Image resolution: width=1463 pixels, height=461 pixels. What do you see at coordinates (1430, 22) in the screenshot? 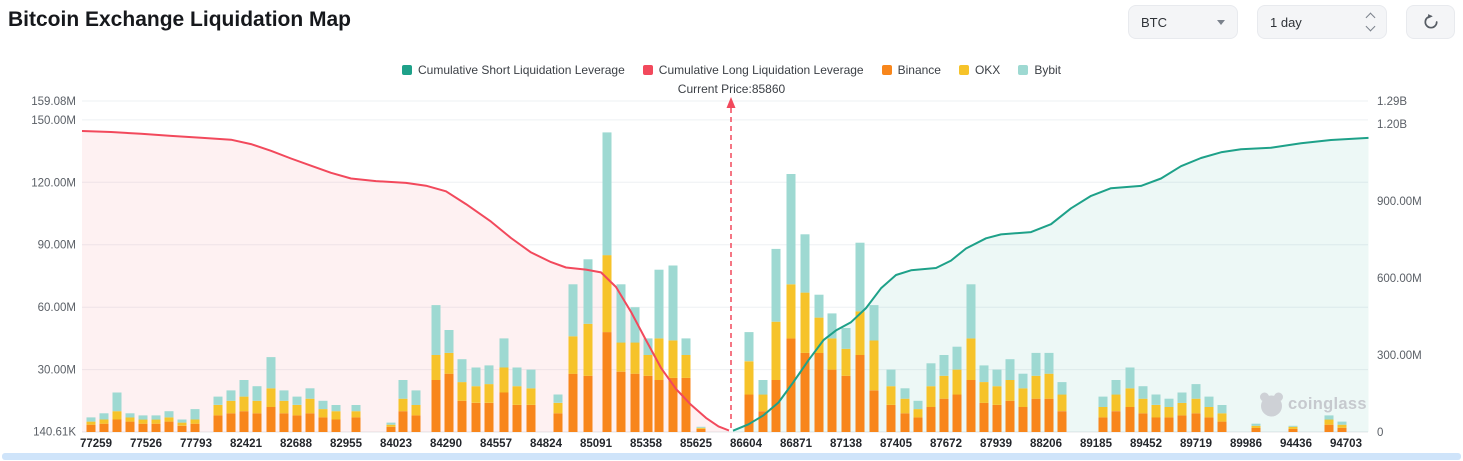
I see `refresh-button` at bounding box center [1430, 22].